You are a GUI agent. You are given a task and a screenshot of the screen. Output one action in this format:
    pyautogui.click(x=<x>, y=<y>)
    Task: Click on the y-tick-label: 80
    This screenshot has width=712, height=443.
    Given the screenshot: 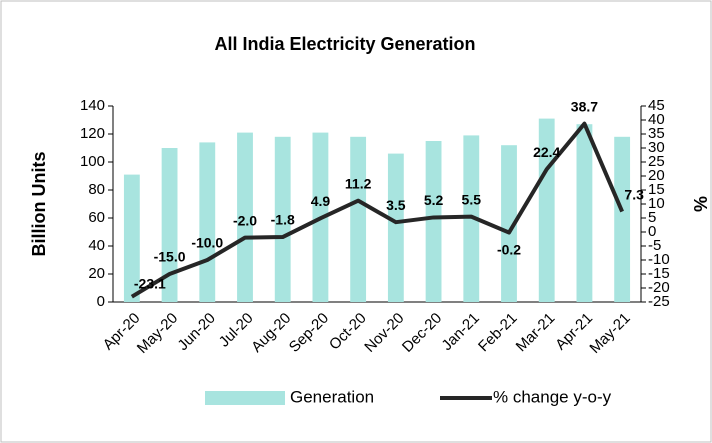 What is the action you would take?
    pyautogui.click(x=96, y=189)
    